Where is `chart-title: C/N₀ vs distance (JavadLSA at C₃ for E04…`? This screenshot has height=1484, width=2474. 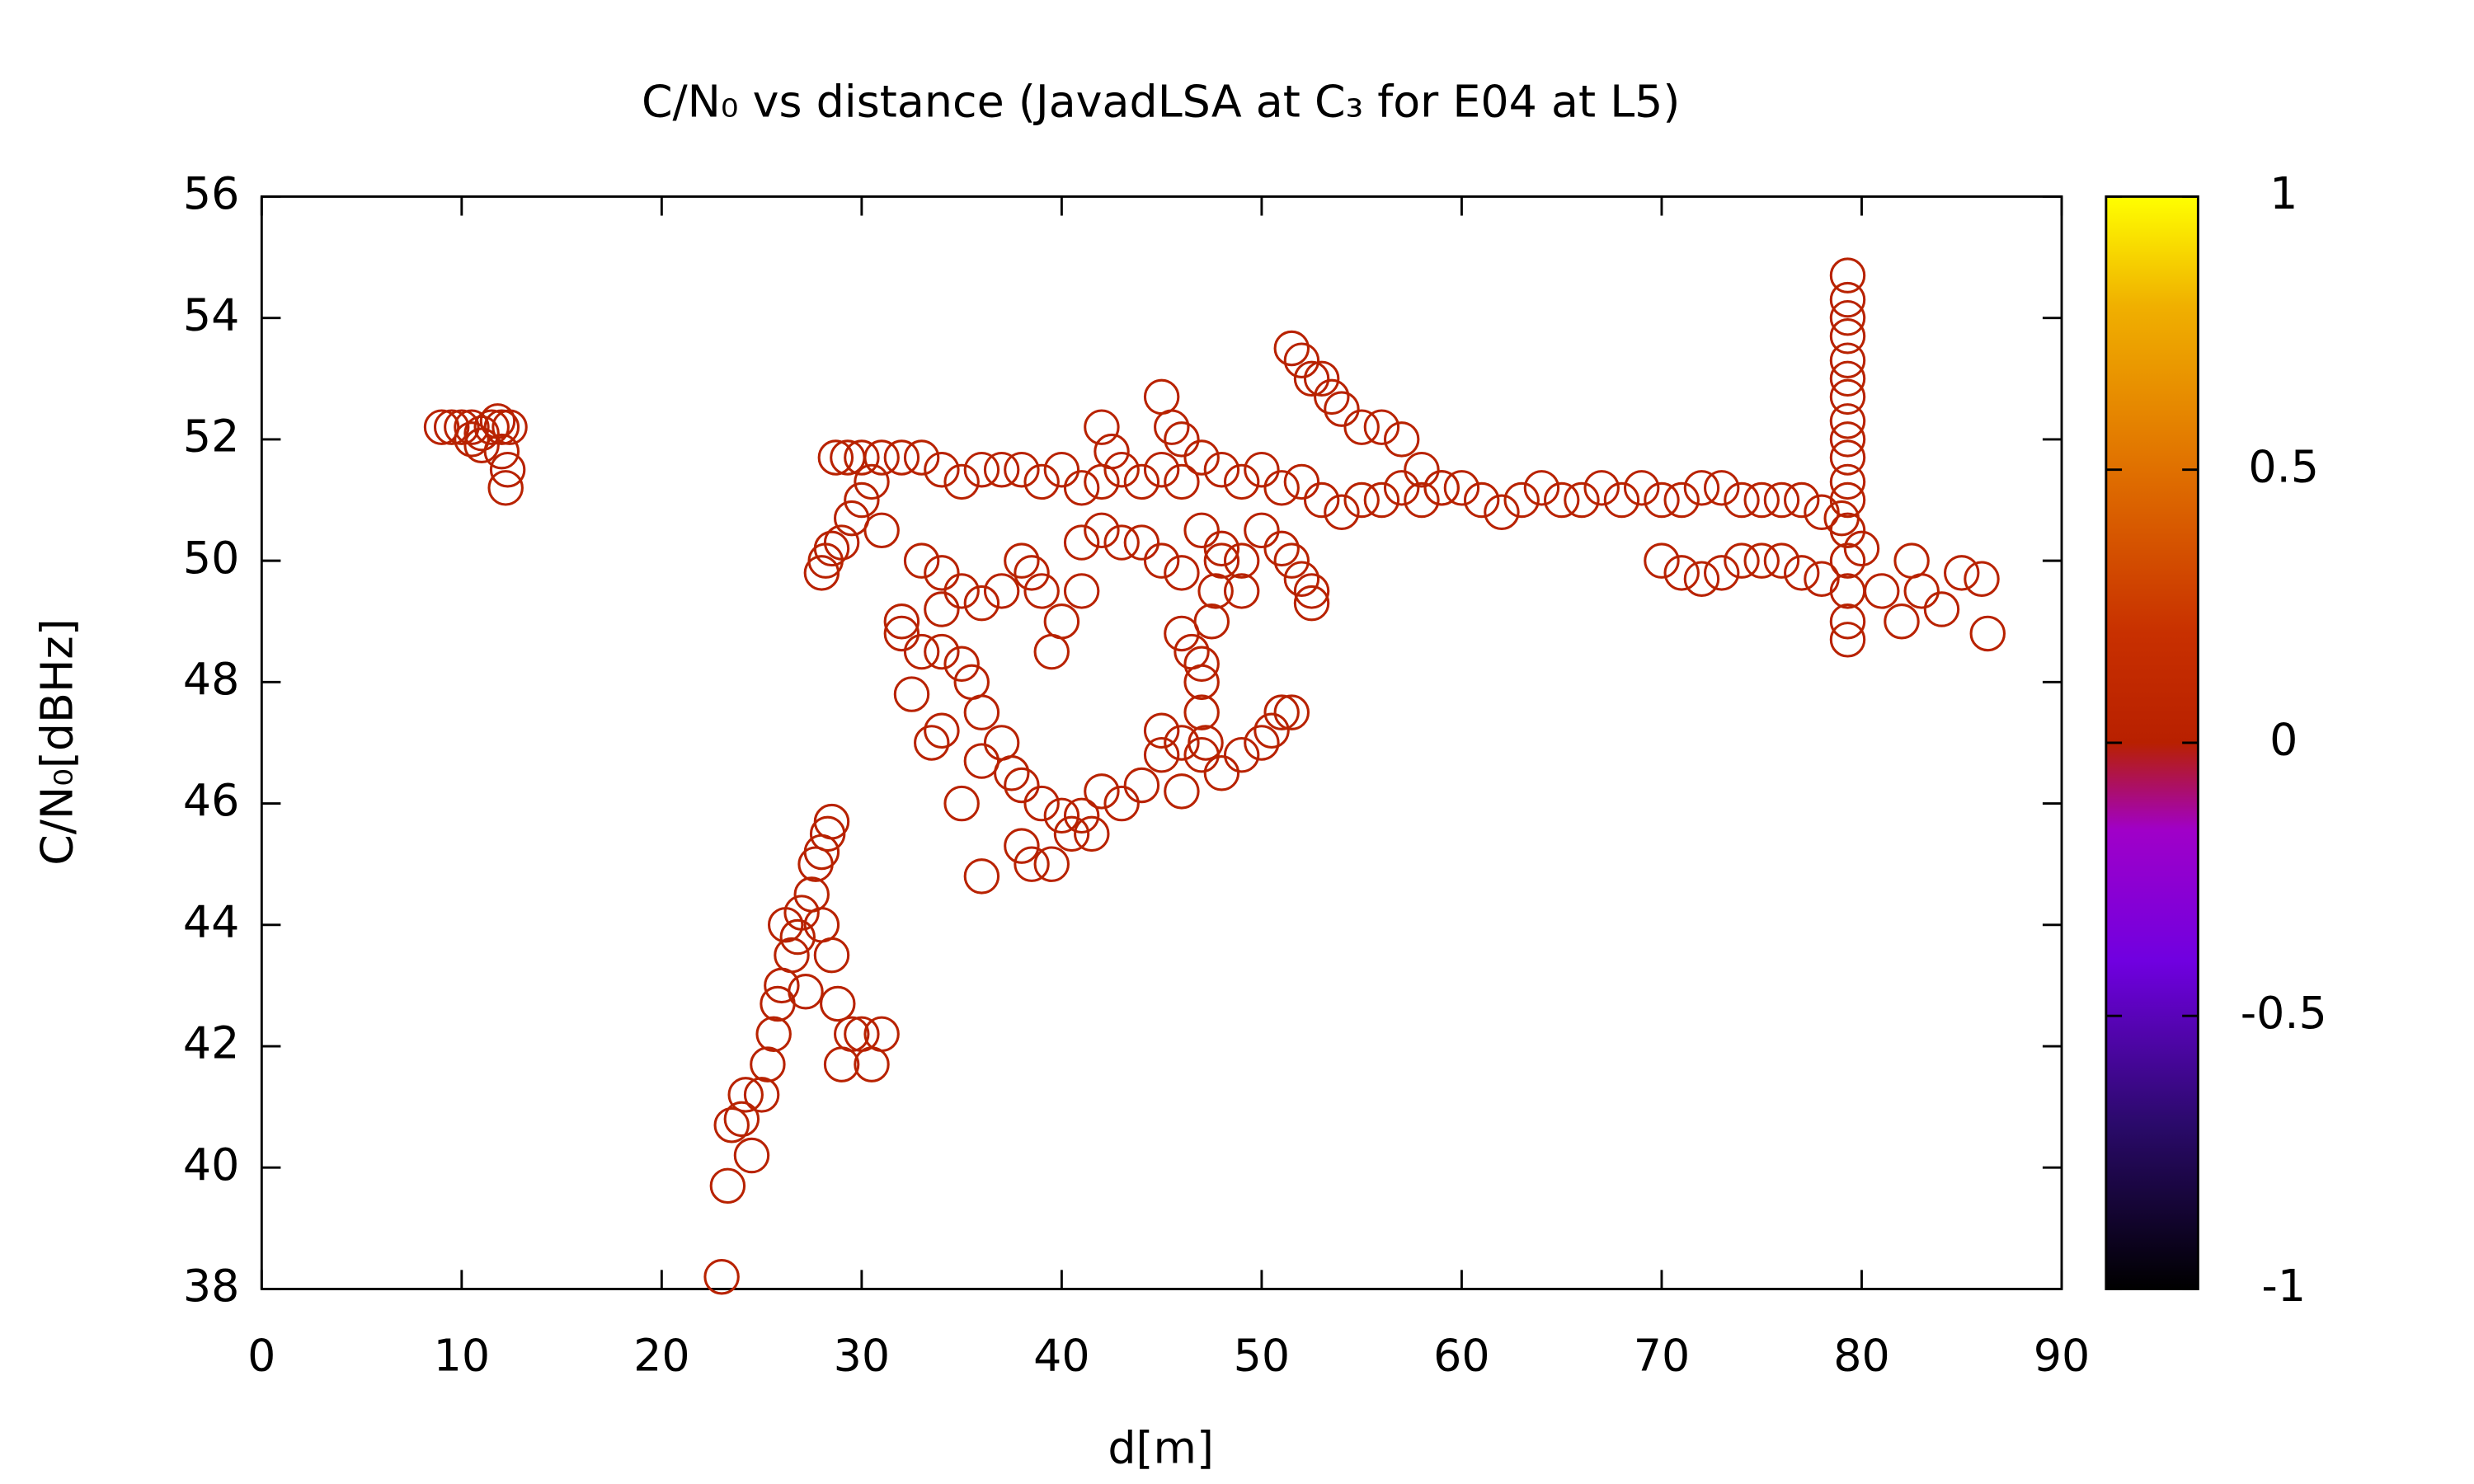
chart-title: C/N₀ vs distance (JavadLSA at C₃ for E04… is located at coordinates (1161, 102).